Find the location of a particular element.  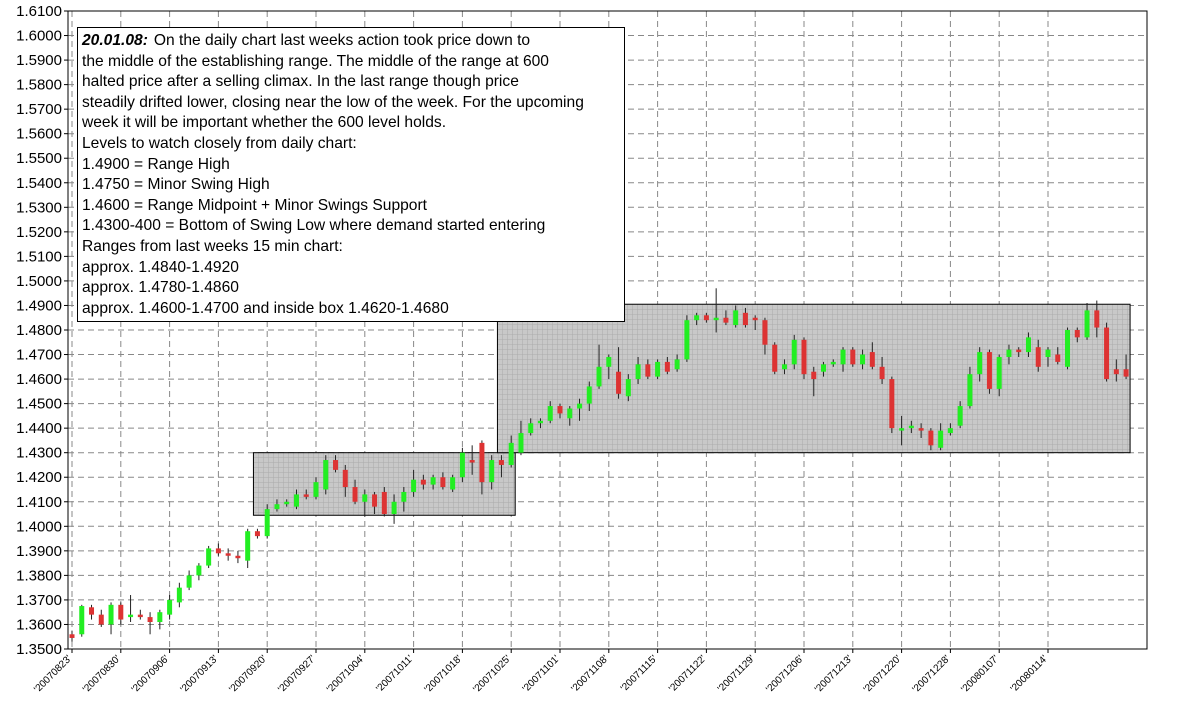

x-tick-label: '20070920' is located at coordinates (248, 674).